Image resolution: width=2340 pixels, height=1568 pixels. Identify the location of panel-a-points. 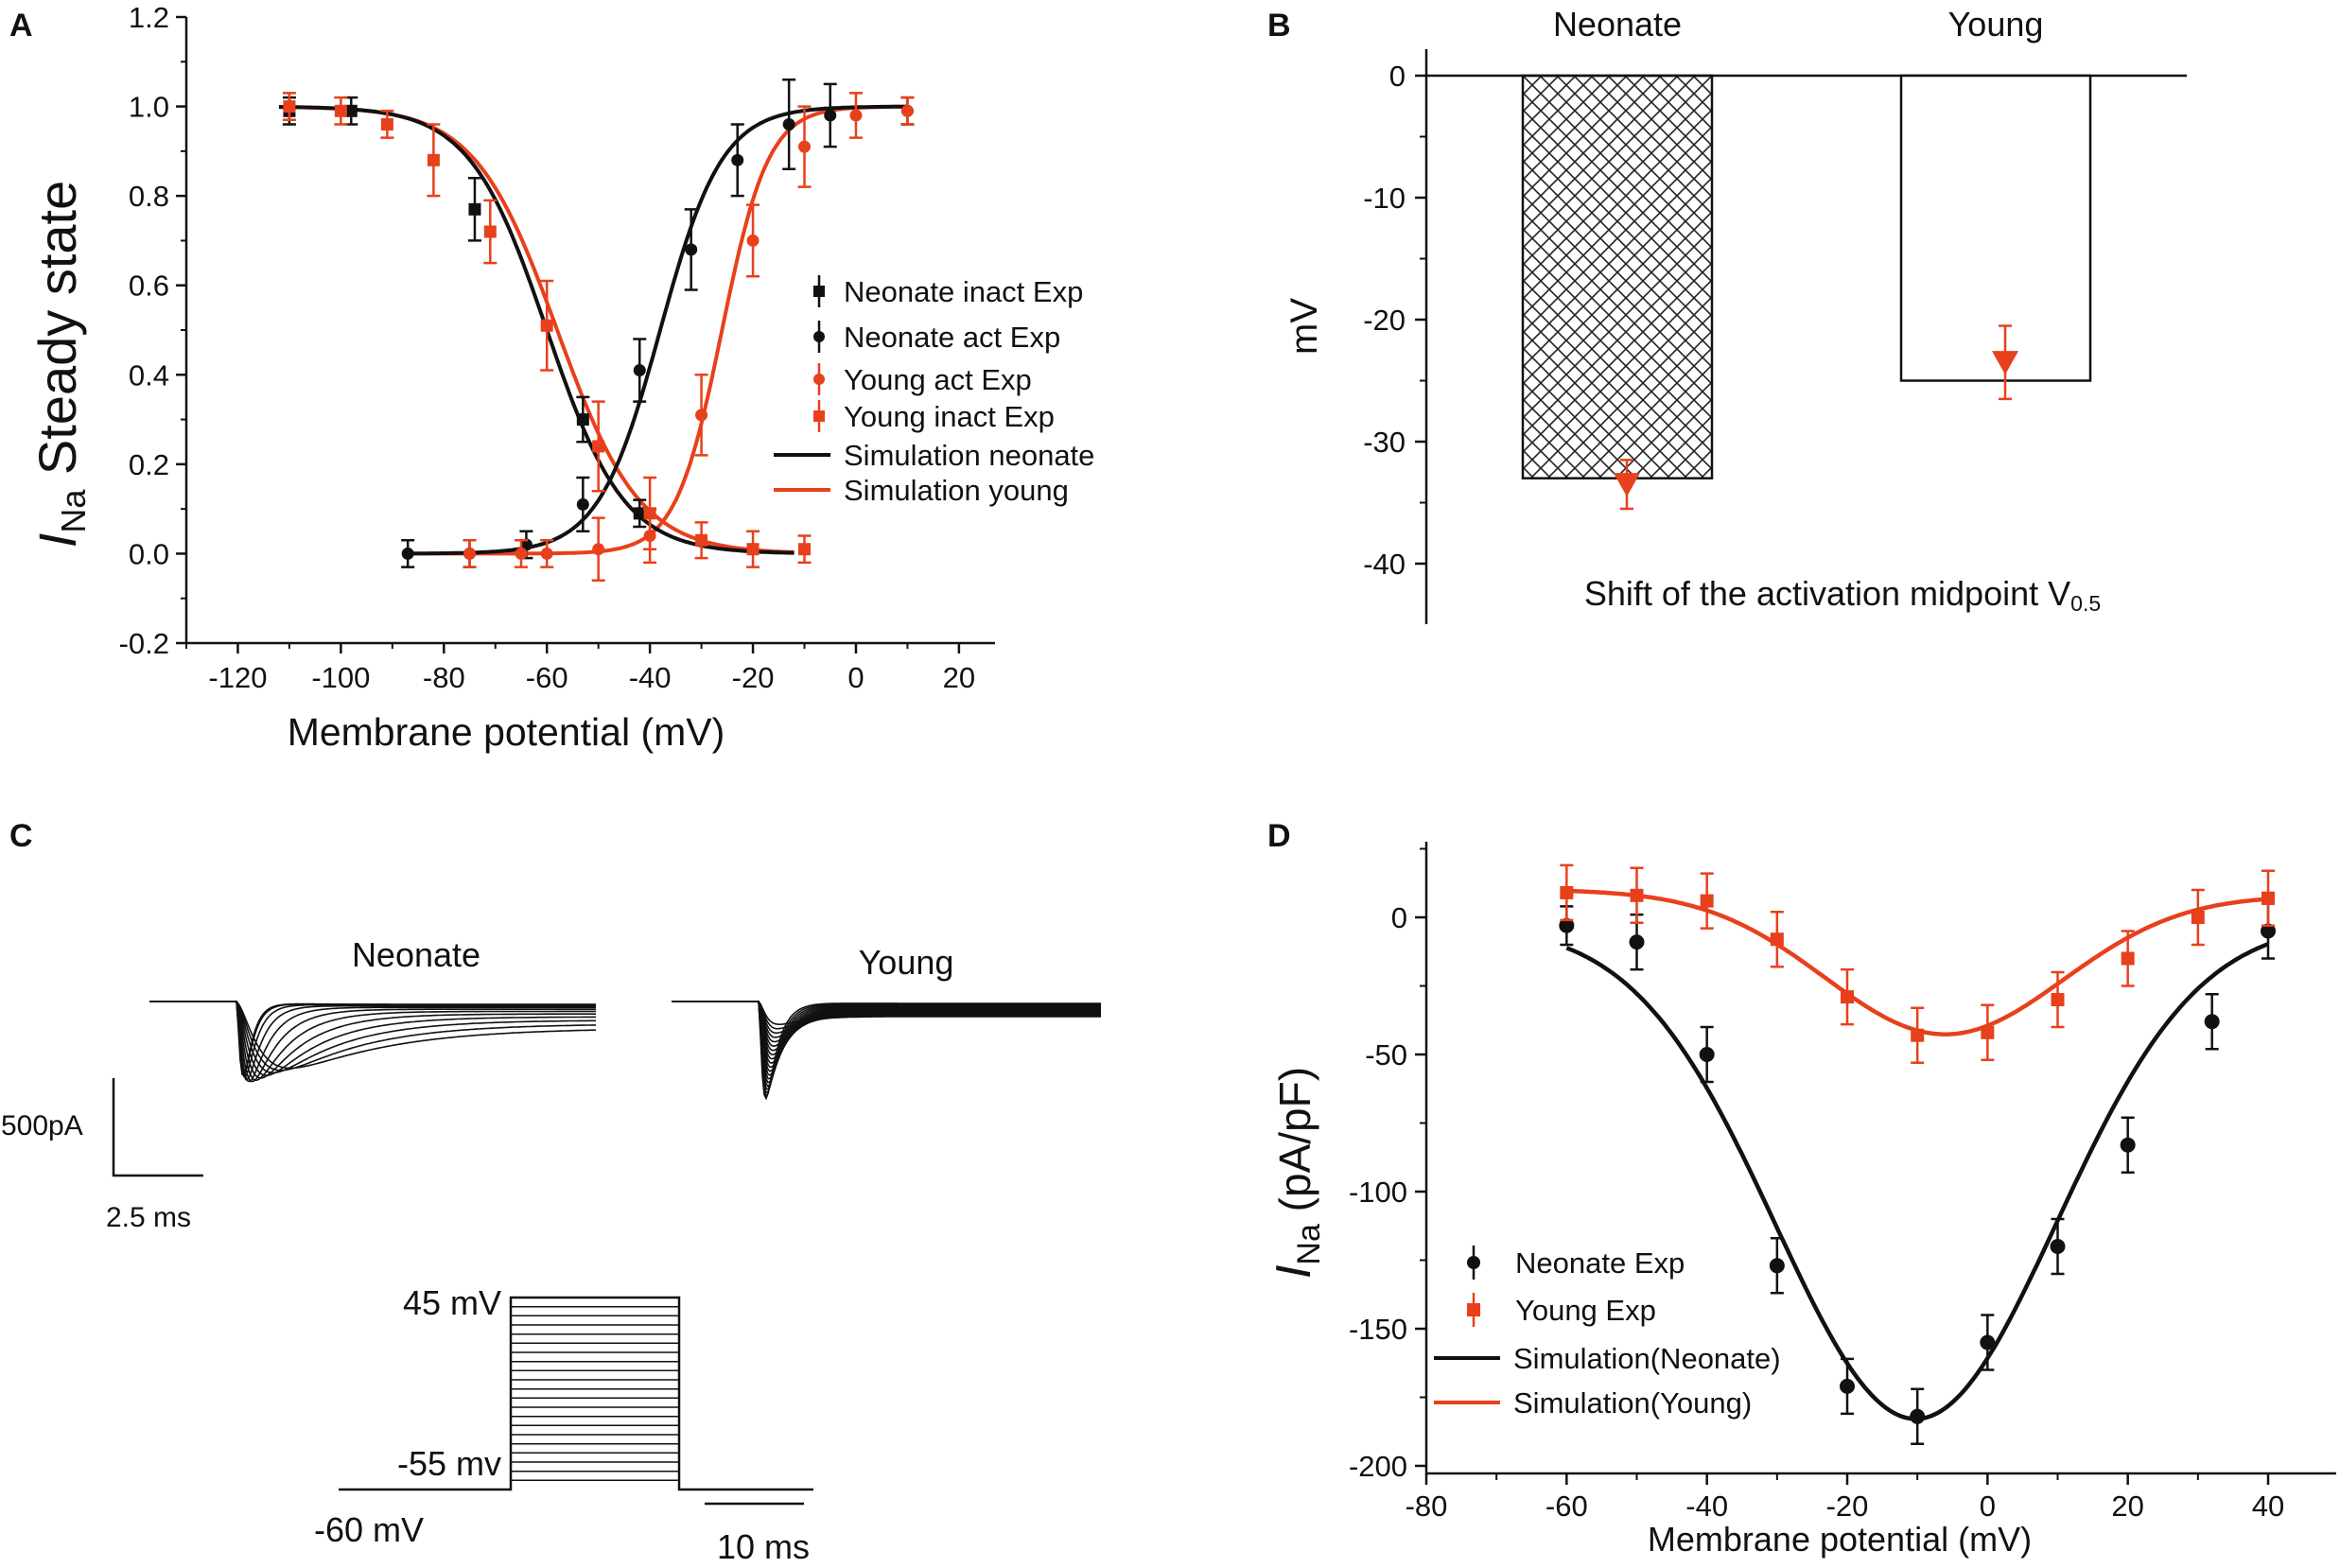
(598, 330).